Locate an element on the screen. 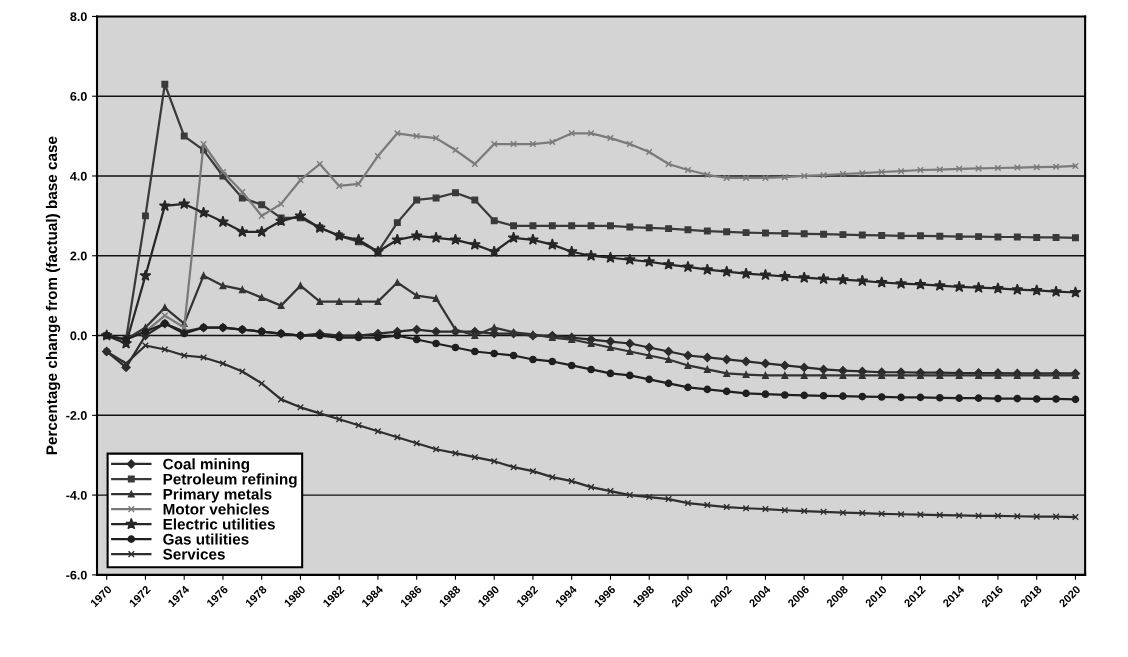 The height and width of the screenshot is (657, 1128). legend-label: Motor vehicles is located at coordinates (216, 509).